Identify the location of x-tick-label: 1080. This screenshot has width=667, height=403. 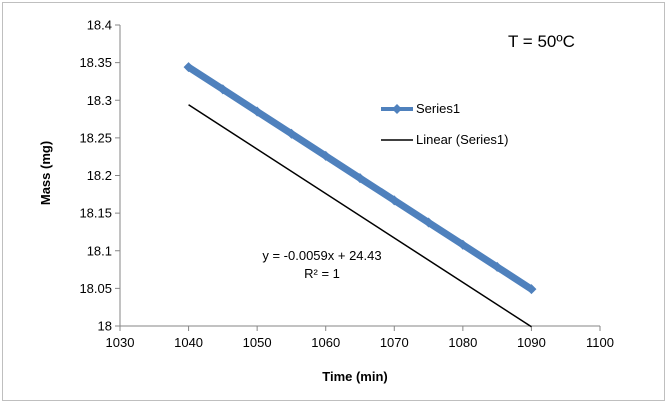
(462, 342).